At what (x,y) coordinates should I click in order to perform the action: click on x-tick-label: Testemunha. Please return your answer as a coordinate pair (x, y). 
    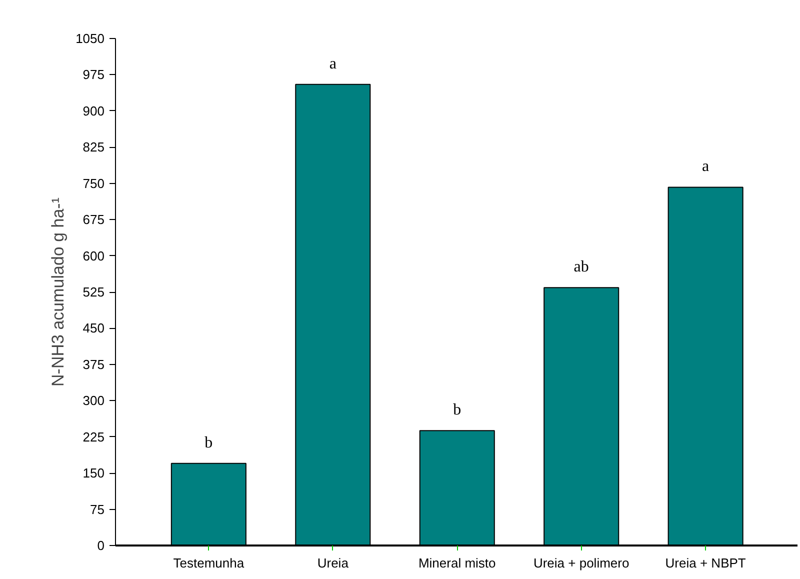
    Looking at the image, I should click on (209, 563).